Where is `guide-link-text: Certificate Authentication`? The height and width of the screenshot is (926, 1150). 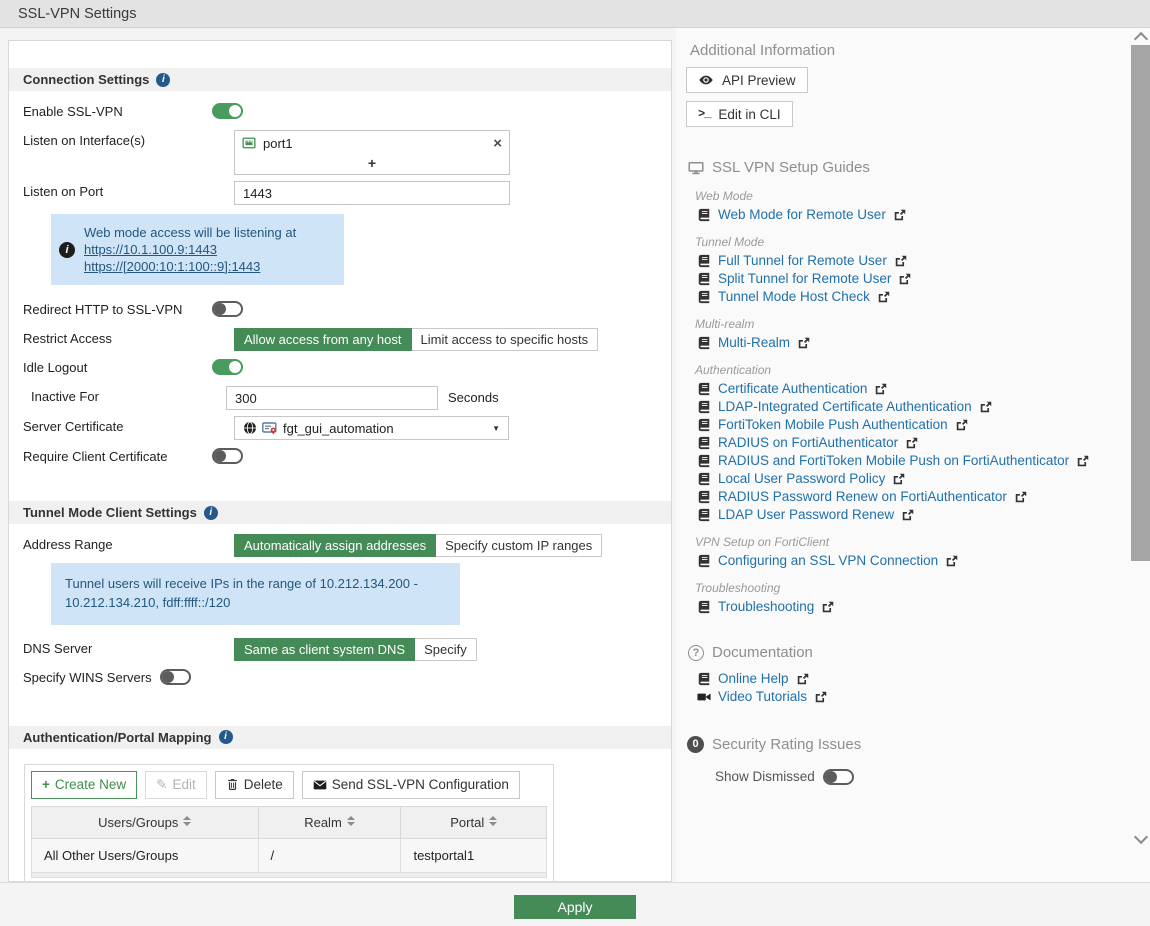
guide-link-text: Certificate Authentication is located at coordinates (793, 388).